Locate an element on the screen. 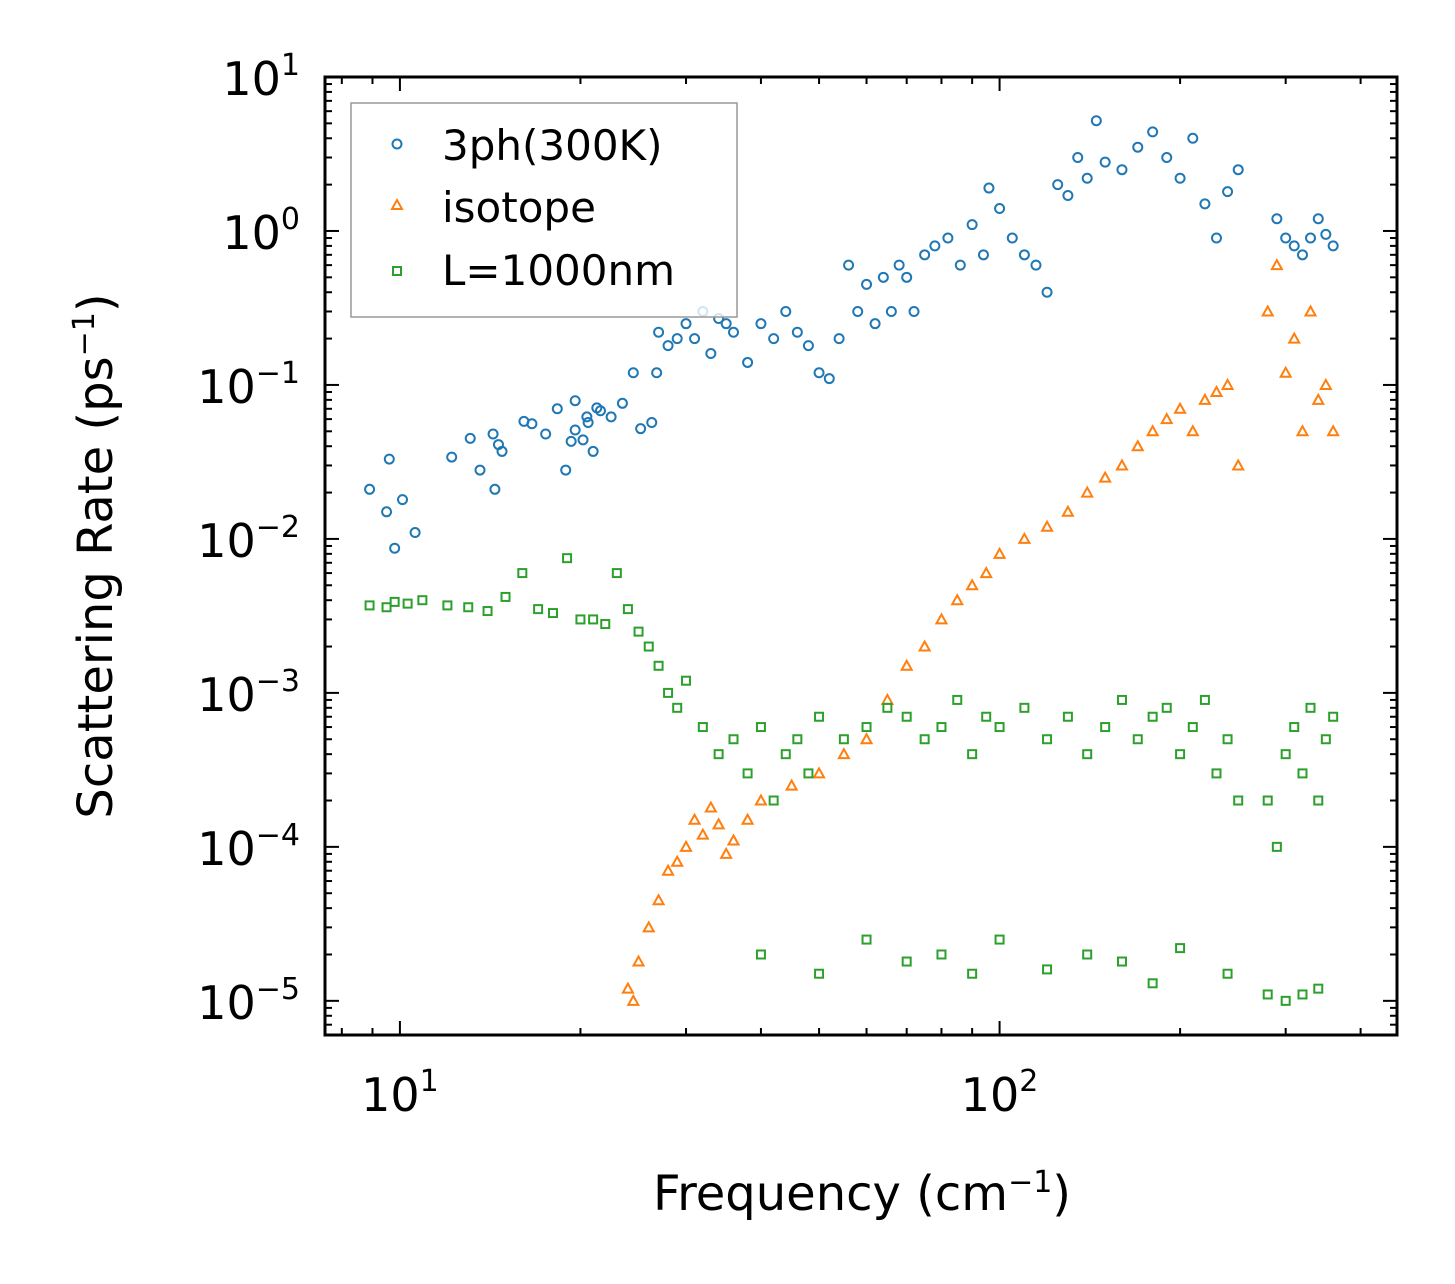 This screenshot has height=1284, width=1455. legend-label-3ph: 3ph(300K) is located at coordinates (552, 145).